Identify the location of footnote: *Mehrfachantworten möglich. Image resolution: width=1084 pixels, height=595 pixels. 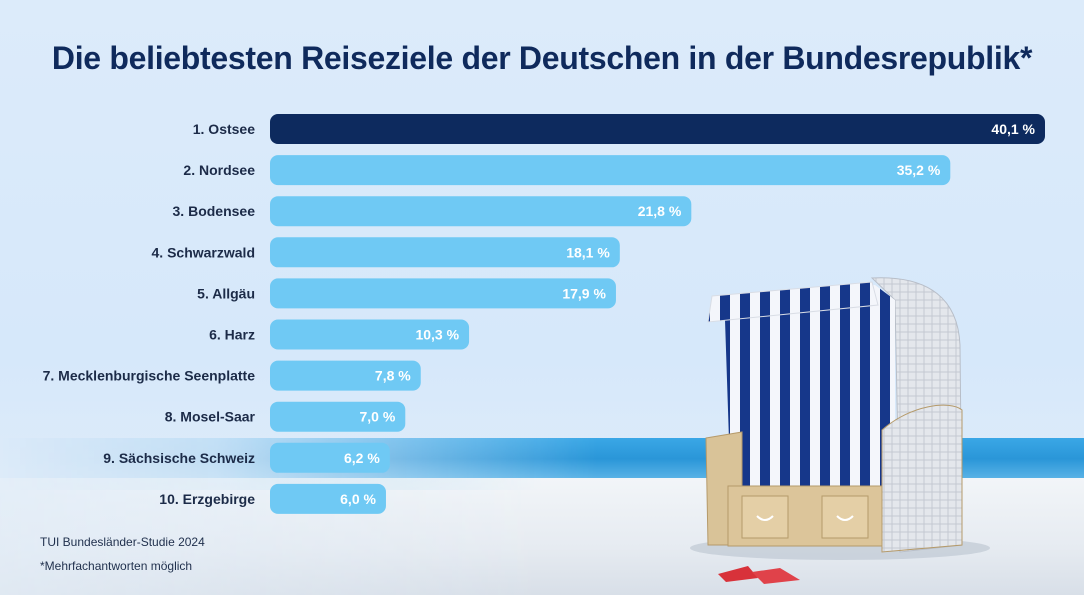
(116, 566).